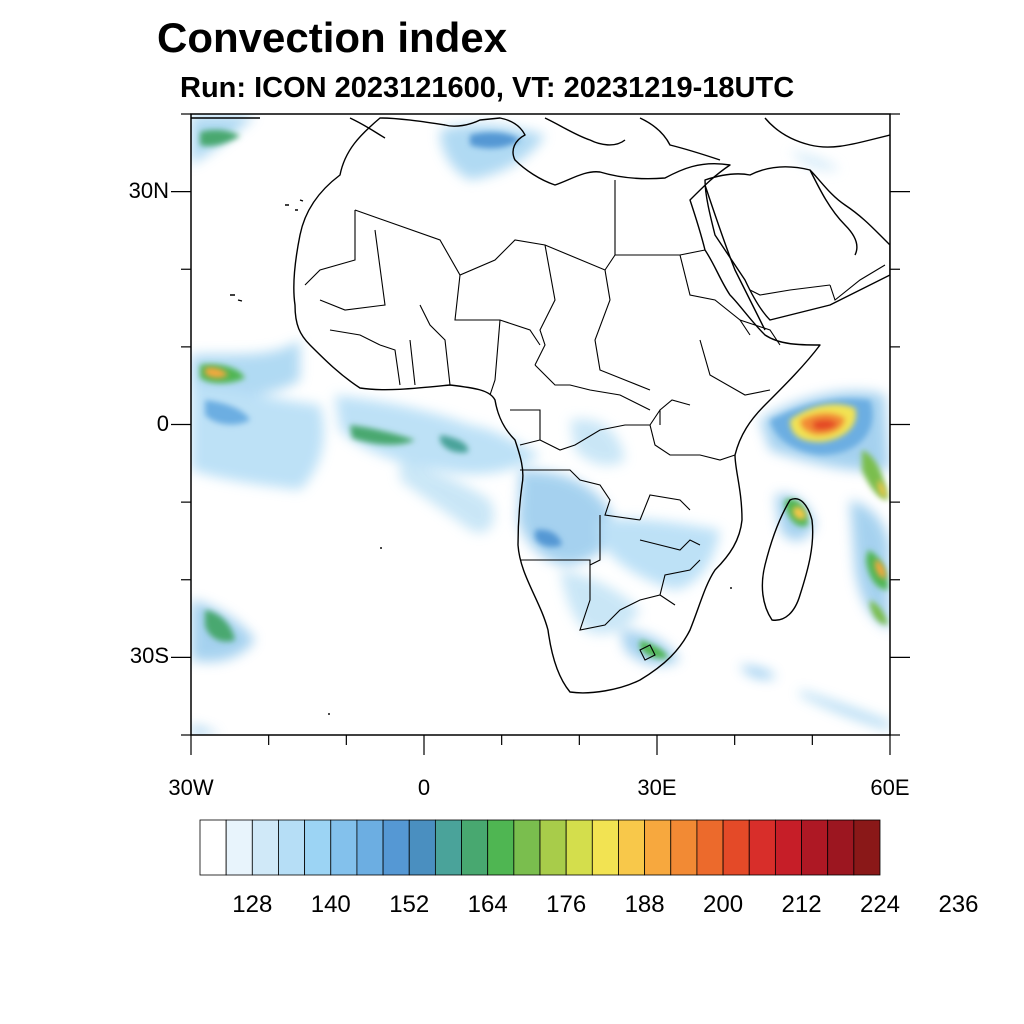 The height and width of the screenshot is (1024, 1024). Describe the element at coordinates (409, 904) in the screenshot. I see `colorbar-tick-label: 152` at that location.